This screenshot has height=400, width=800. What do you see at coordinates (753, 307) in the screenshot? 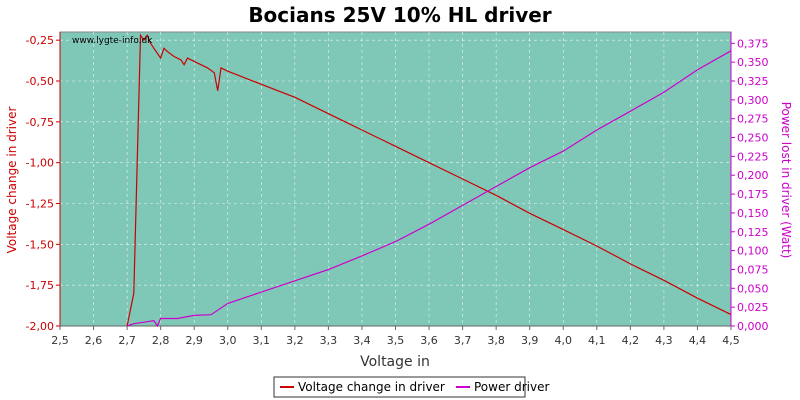
I see `y-right-tick-label: 0,025` at bounding box center [753, 307].